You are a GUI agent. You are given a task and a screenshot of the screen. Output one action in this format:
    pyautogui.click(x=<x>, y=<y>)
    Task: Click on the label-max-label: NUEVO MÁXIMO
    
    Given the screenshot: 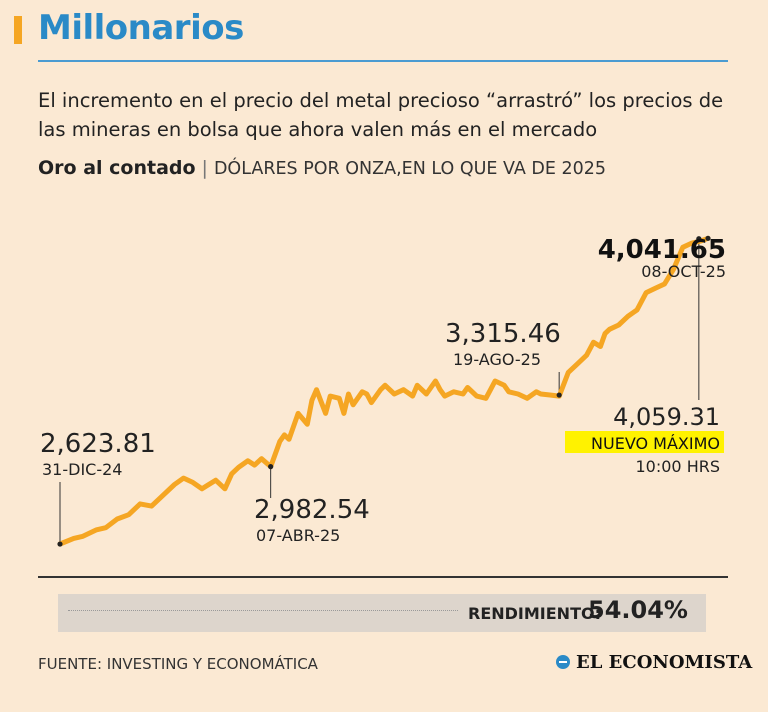 What is the action you would take?
    pyautogui.click(x=655, y=443)
    